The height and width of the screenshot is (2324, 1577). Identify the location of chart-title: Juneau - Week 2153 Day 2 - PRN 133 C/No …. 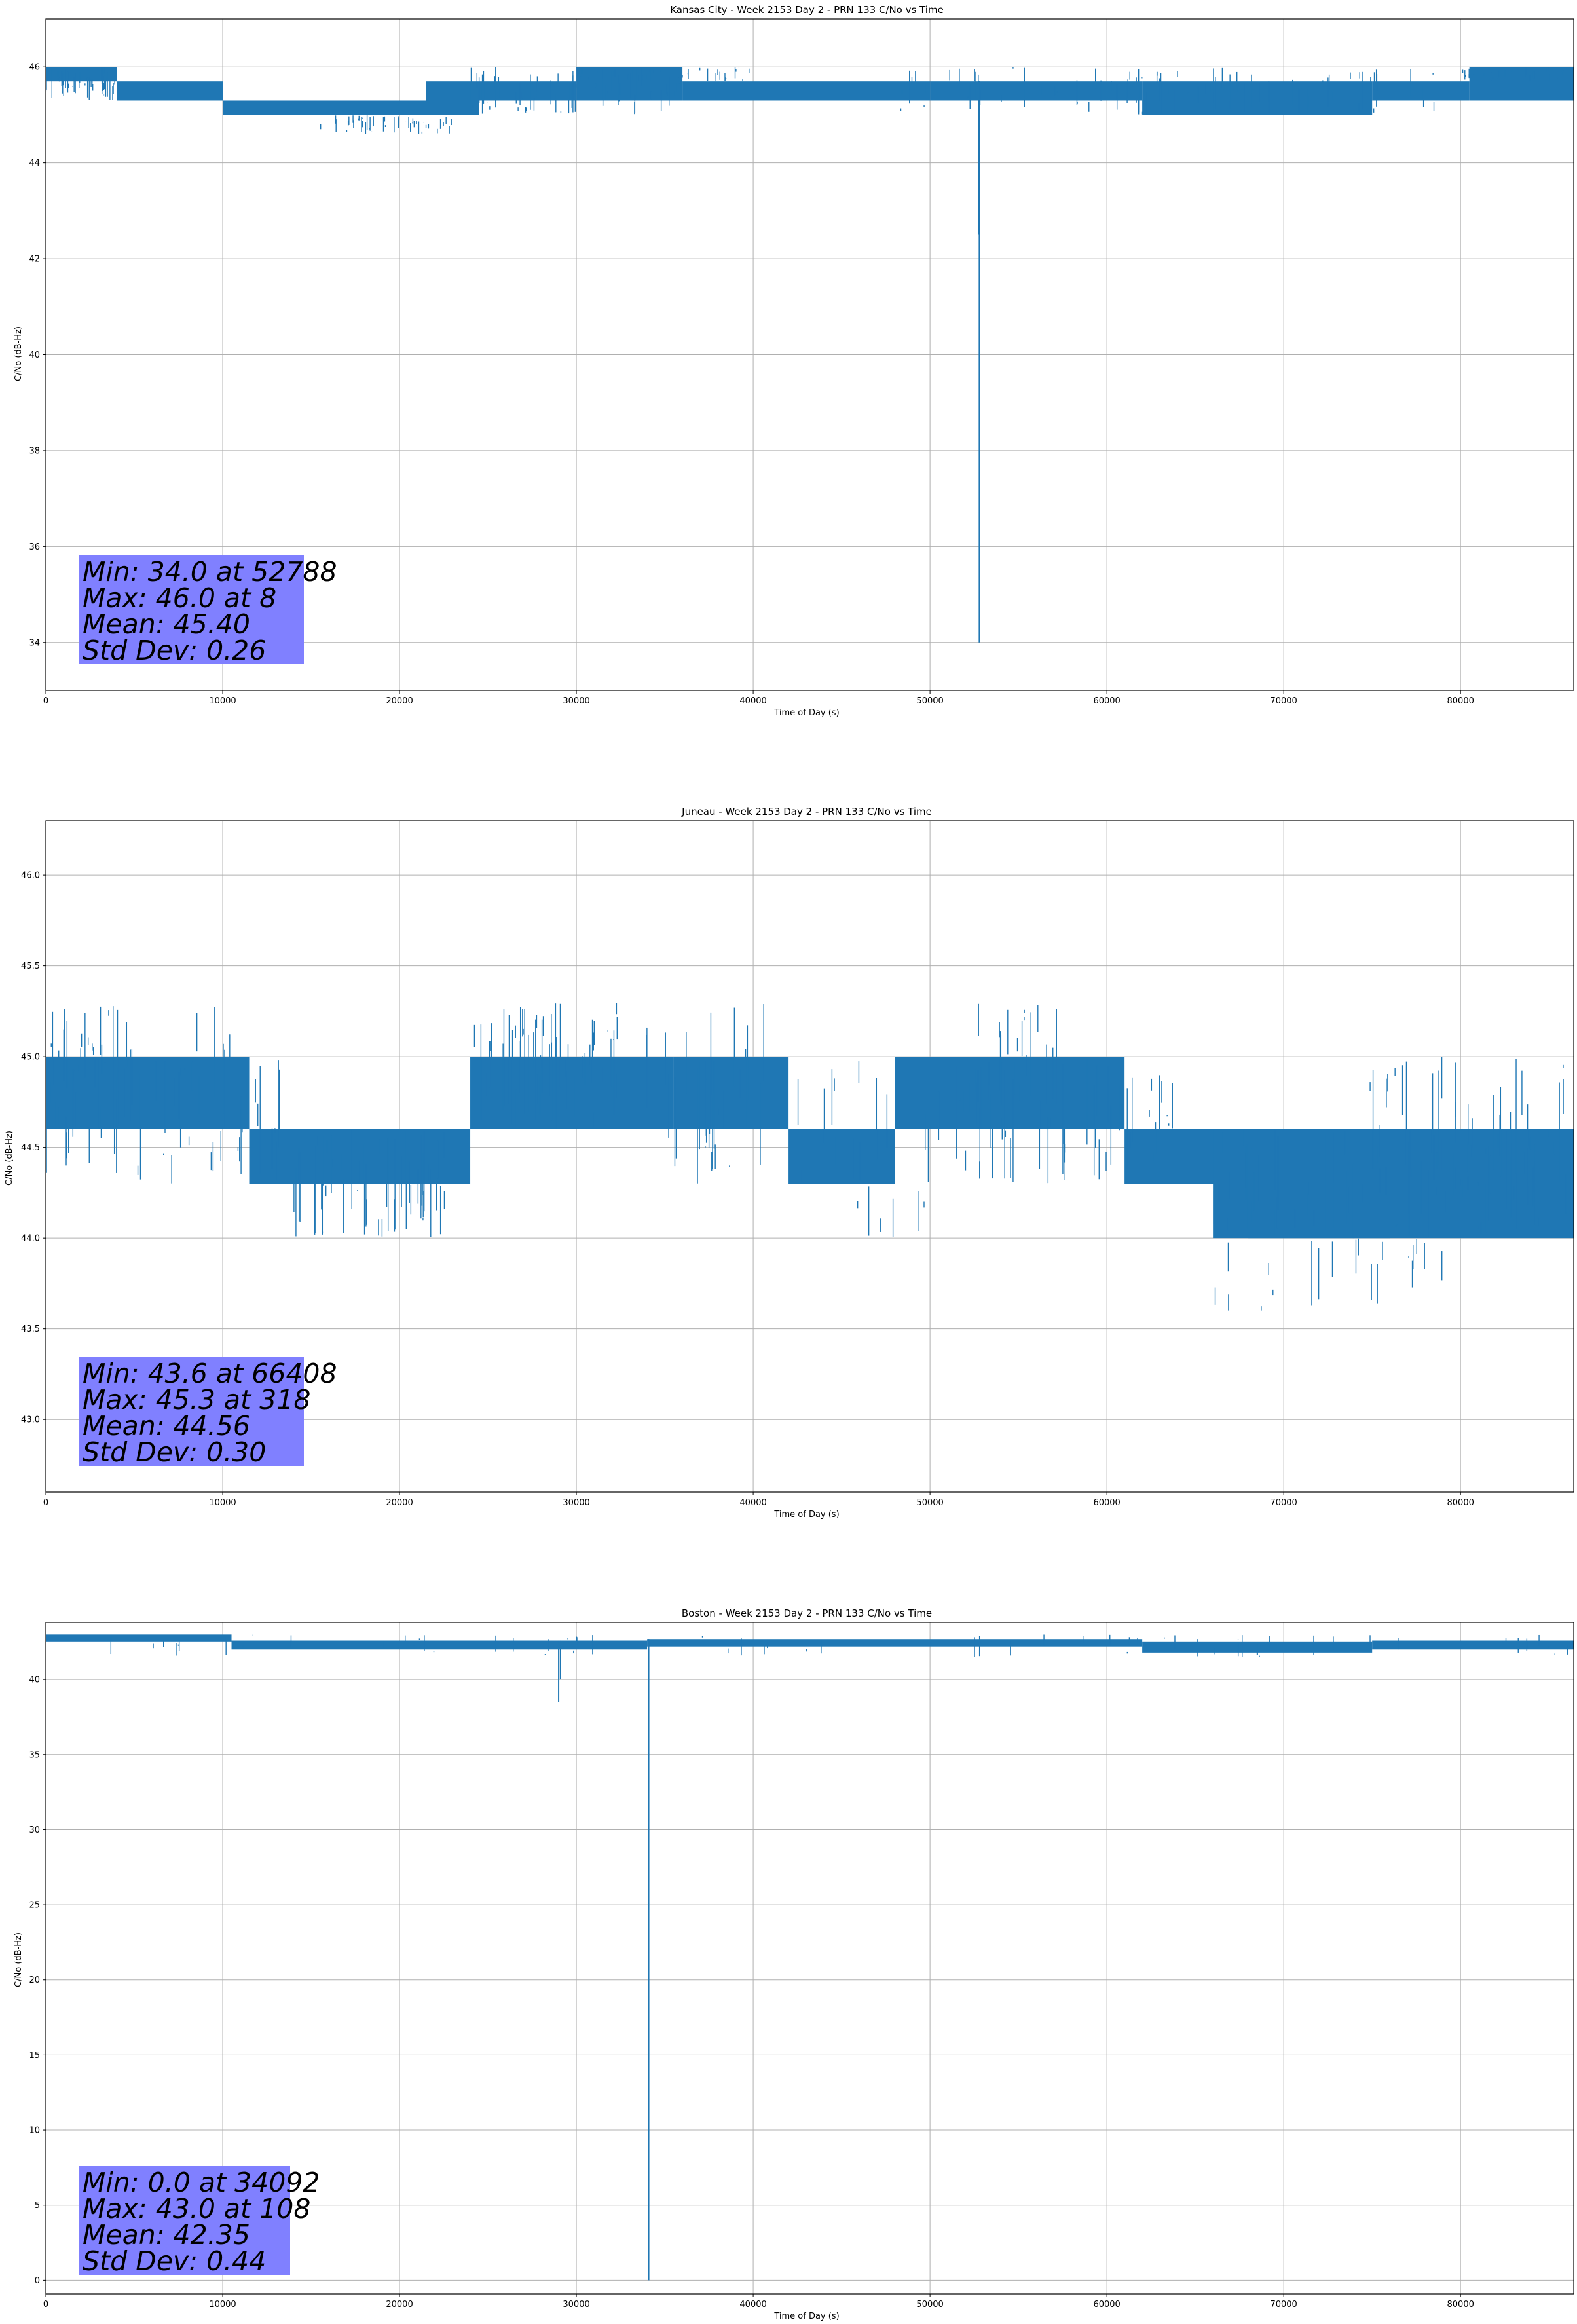
(806, 811).